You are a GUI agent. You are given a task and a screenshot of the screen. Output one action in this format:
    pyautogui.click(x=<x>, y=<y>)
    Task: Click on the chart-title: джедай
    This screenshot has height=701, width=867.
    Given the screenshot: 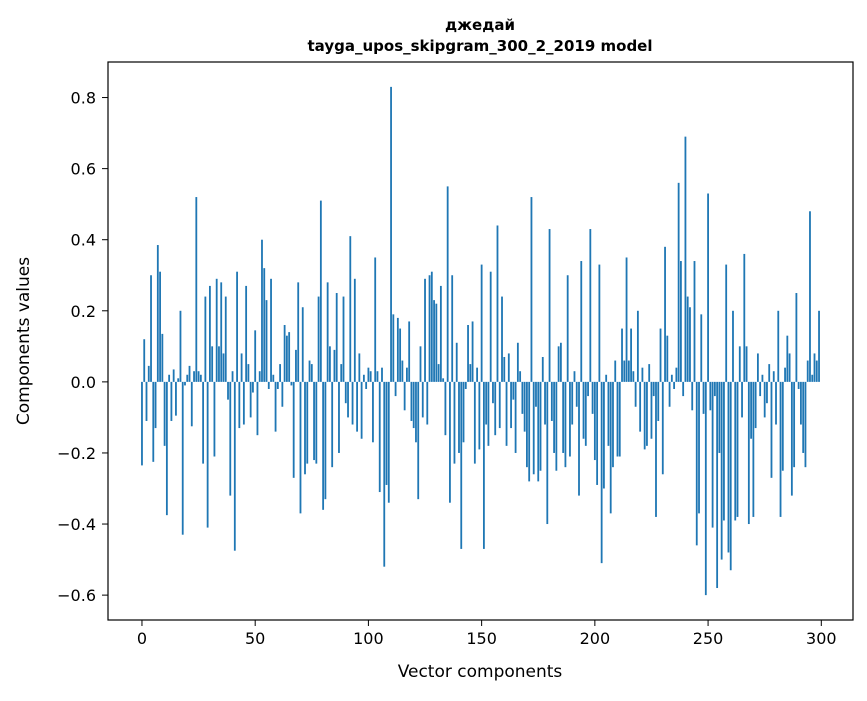 What is the action you would take?
    pyautogui.click(x=480, y=25)
    